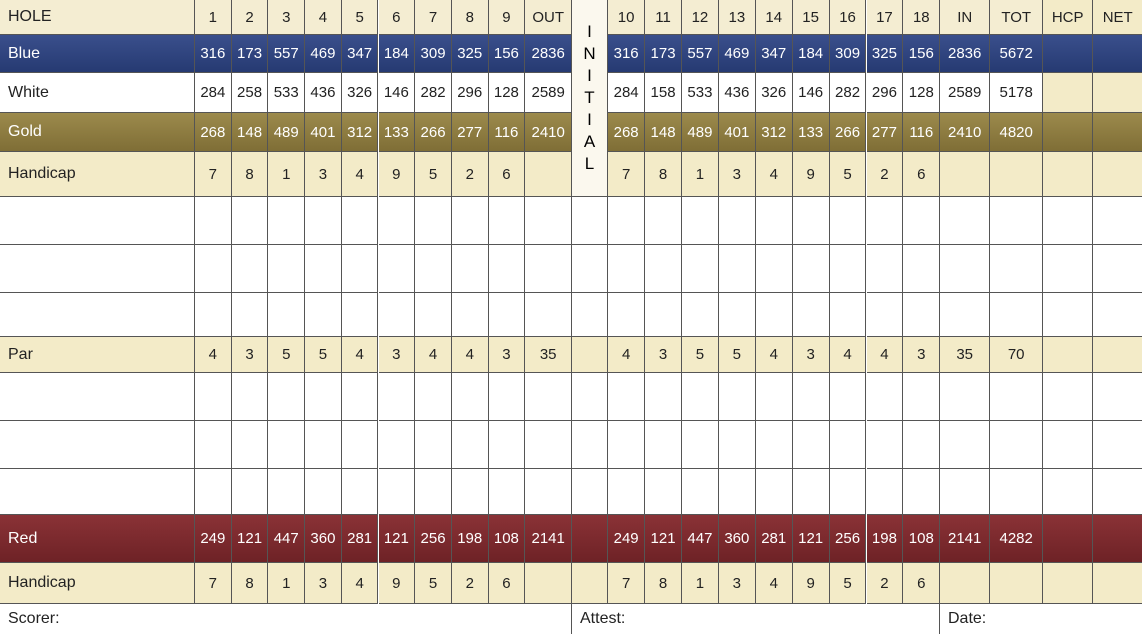 The height and width of the screenshot is (634, 1142). I want to click on attest-field: Attest:, so click(756, 619).